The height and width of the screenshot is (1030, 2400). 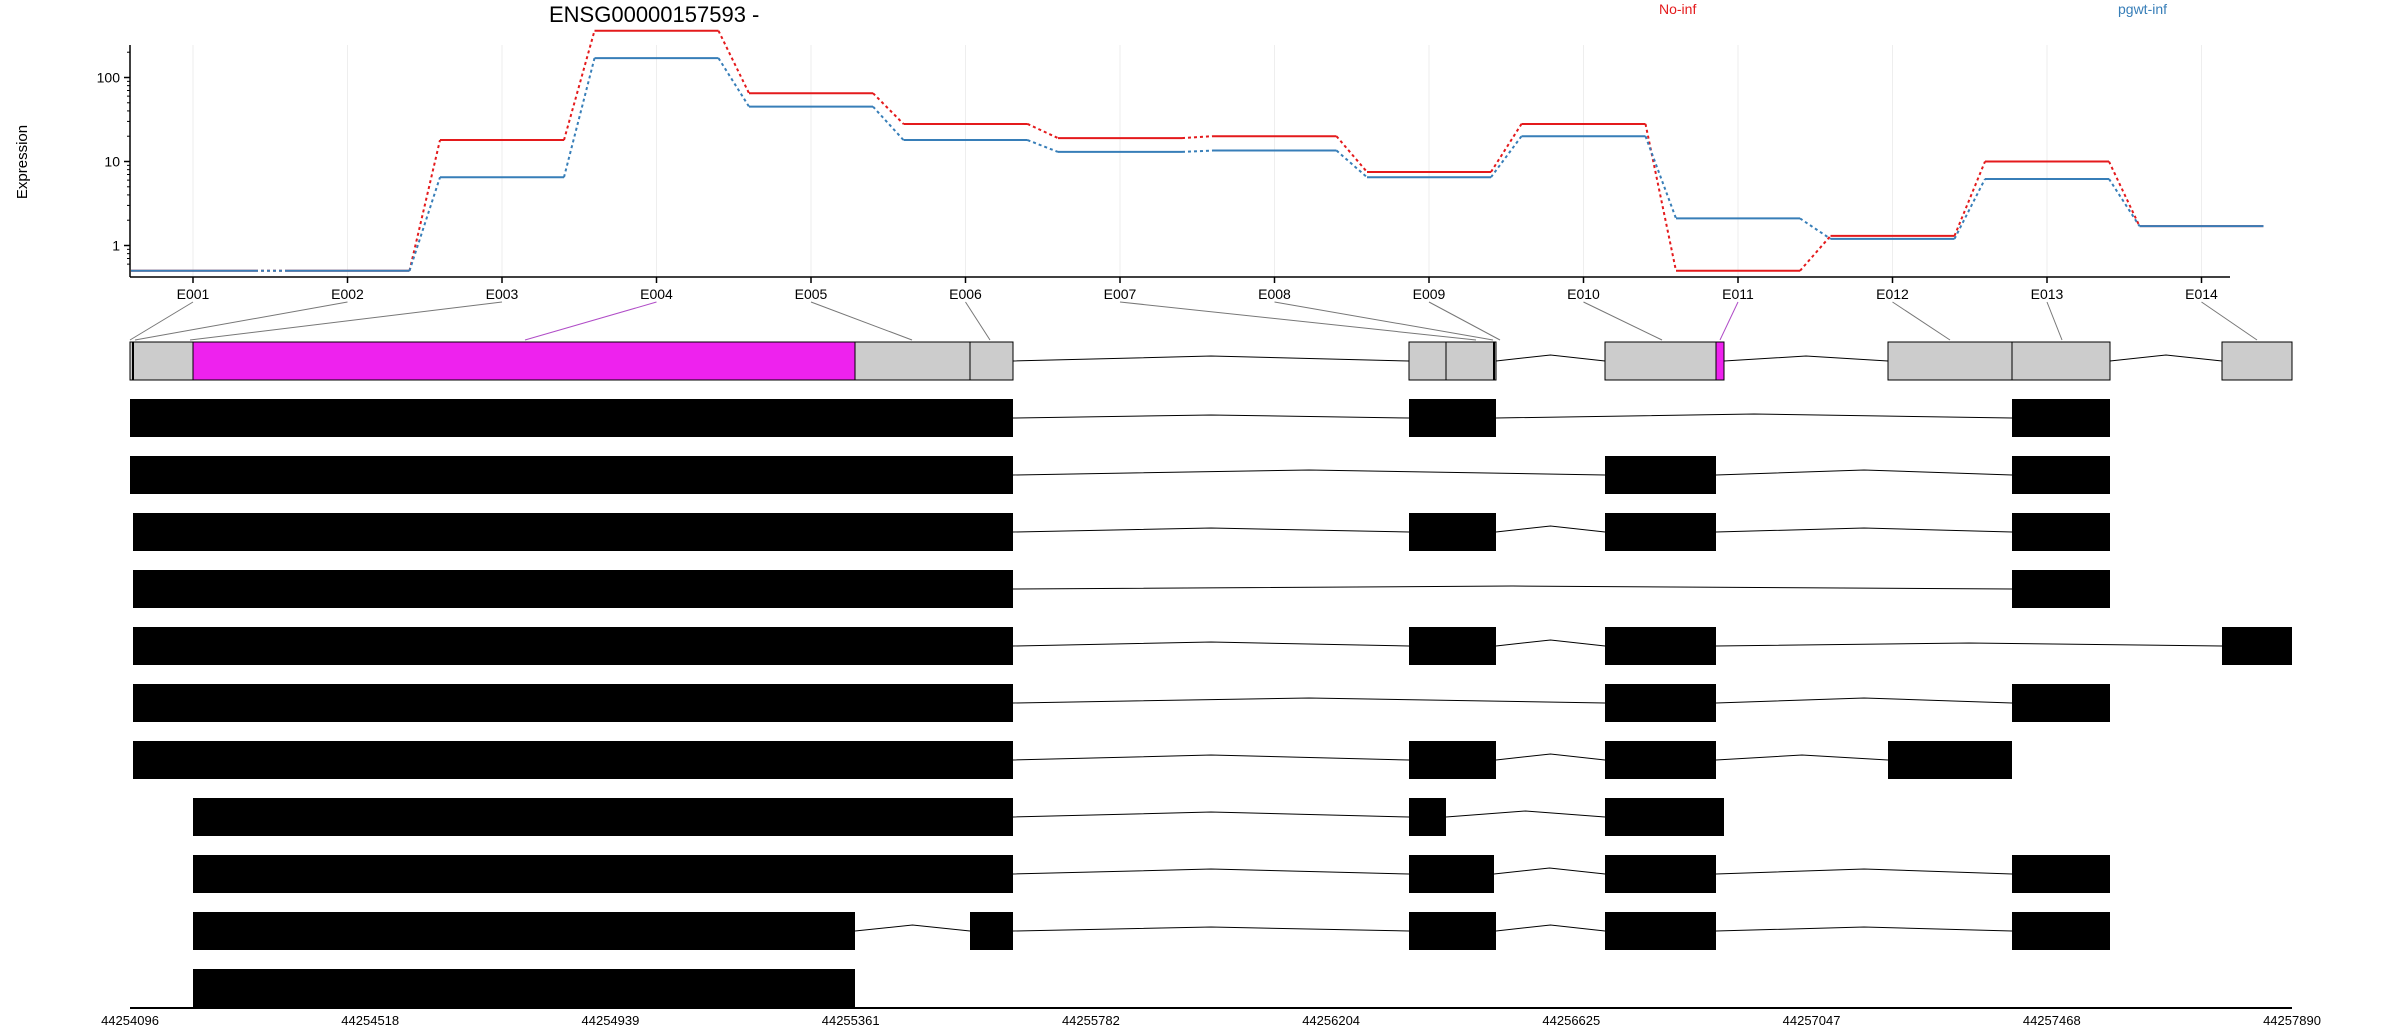 What do you see at coordinates (130, 1020) in the screenshot?
I see `genomic-tick-label: 44254096` at bounding box center [130, 1020].